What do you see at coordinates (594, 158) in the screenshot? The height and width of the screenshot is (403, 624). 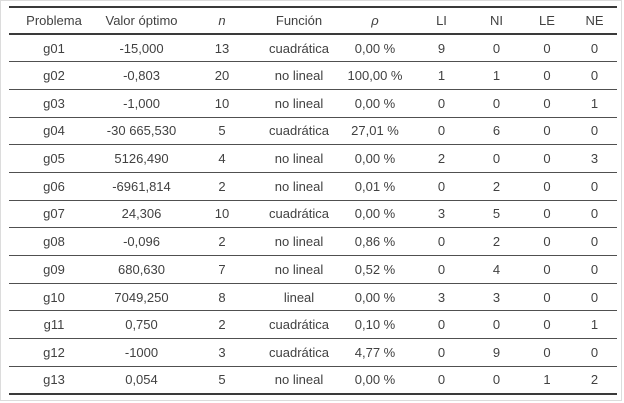 I see `cell-ne: 3` at bounding box center [594, 158].